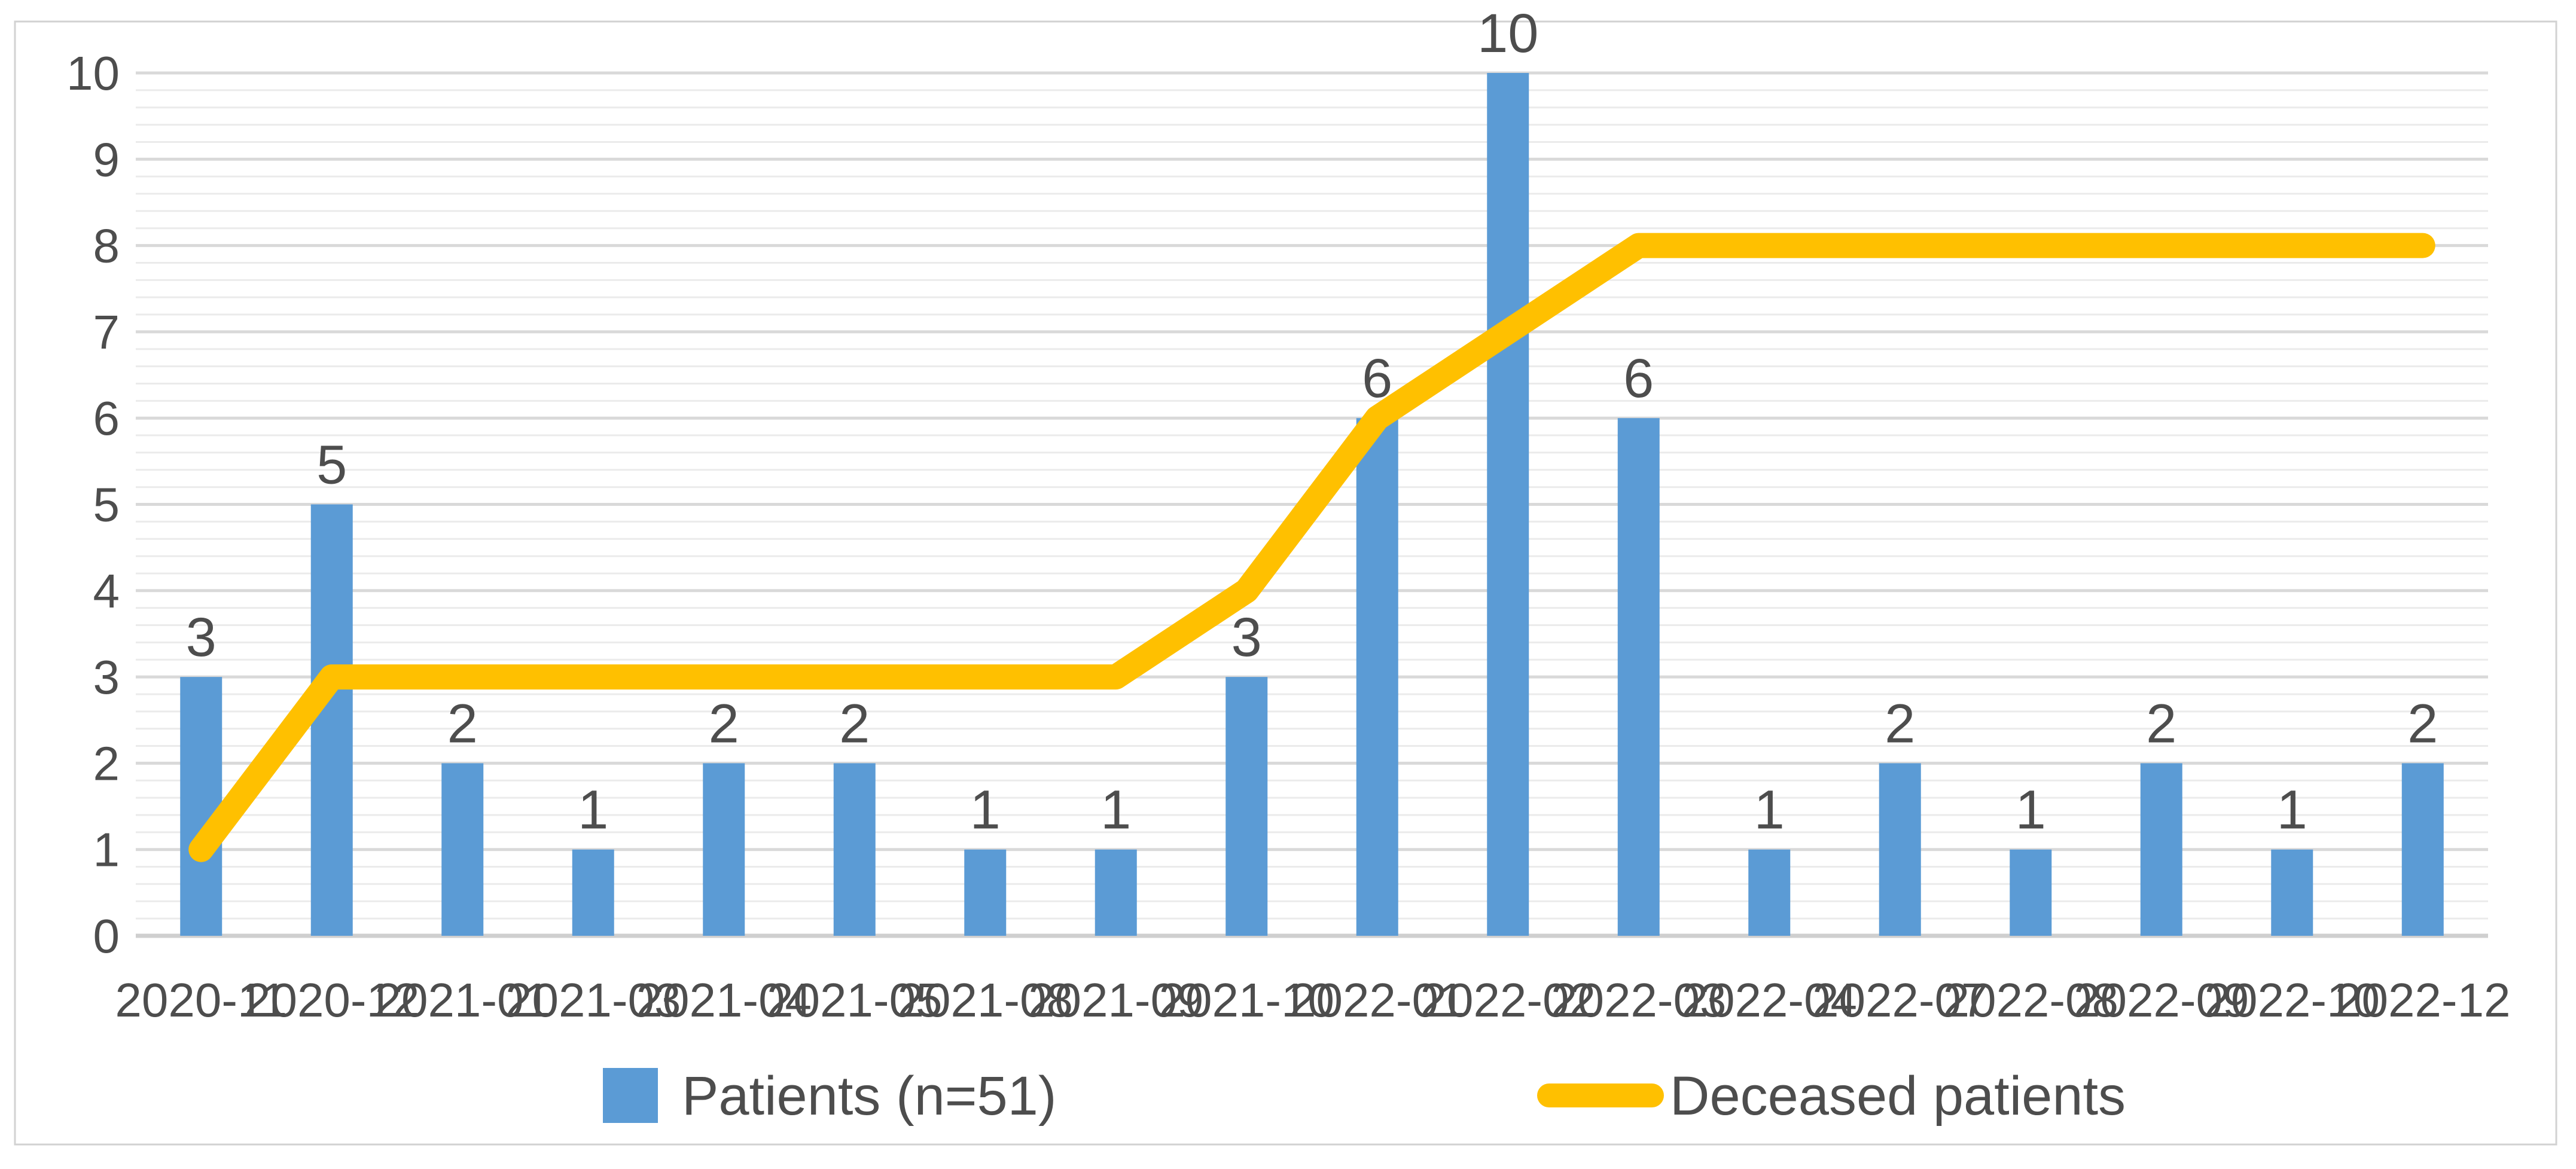 This screenshot has height=1169, width=2576. Describe the element at coordinates (1639, 1000) in the screenshot. I see `x-tick-label: 2022-03` at that location.